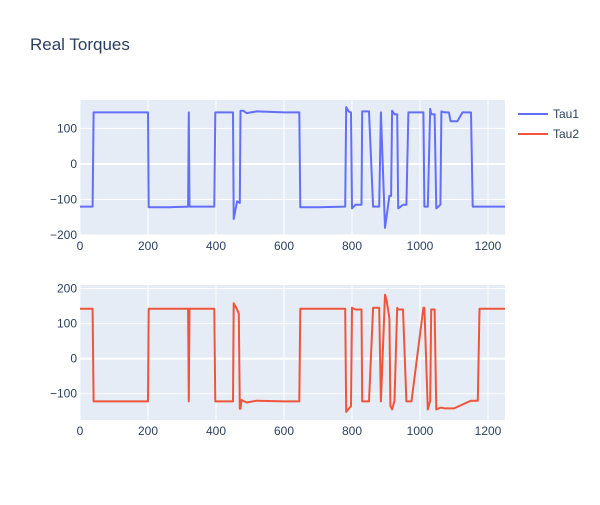  What do you see at coordinates (548, 114) in the screenshot?
I see `legend-item-tau1: Tau1` at bounding box center [548, 114].